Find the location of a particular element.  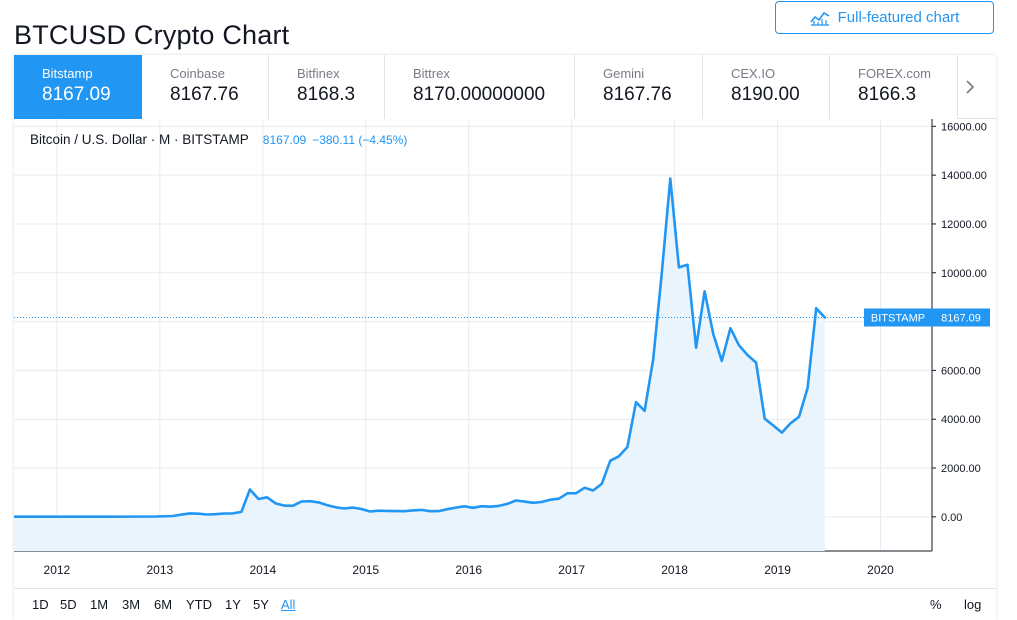

last-price-value-badge is located at coordinates (961, 317).